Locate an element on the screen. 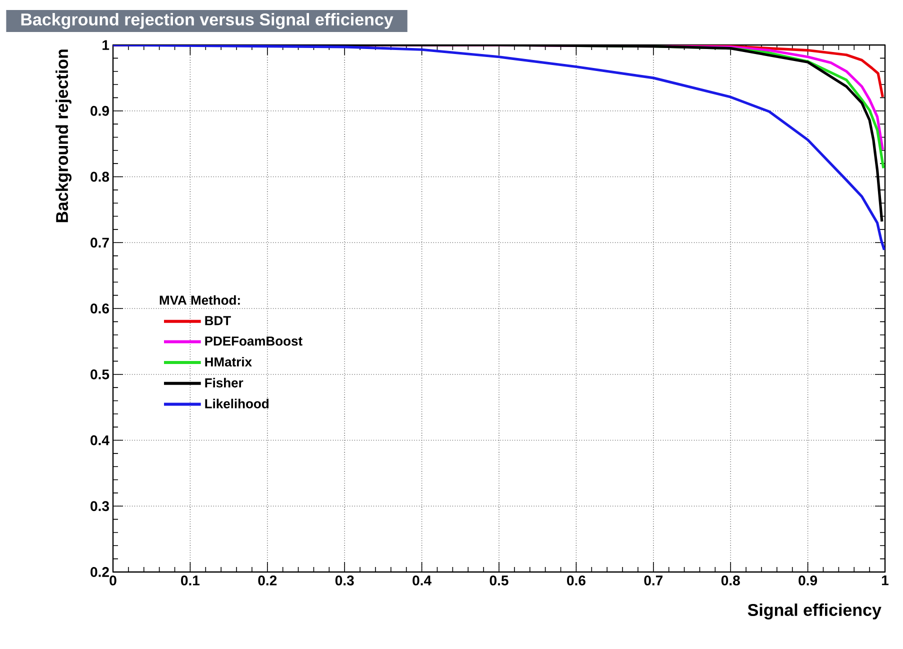 The image size is (903, 649). x-tick-label: 1 is located at coordinates (885, 581).